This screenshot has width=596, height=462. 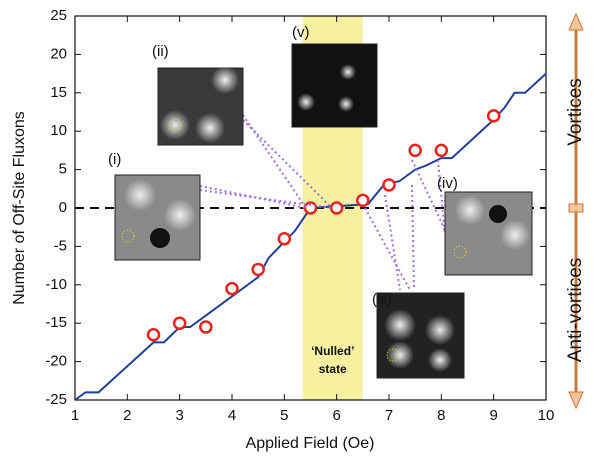 What do you see at coordinates (232, 415) in the screenshot?
I see `x-tick-label: 4` at bounding box center [232, 415].